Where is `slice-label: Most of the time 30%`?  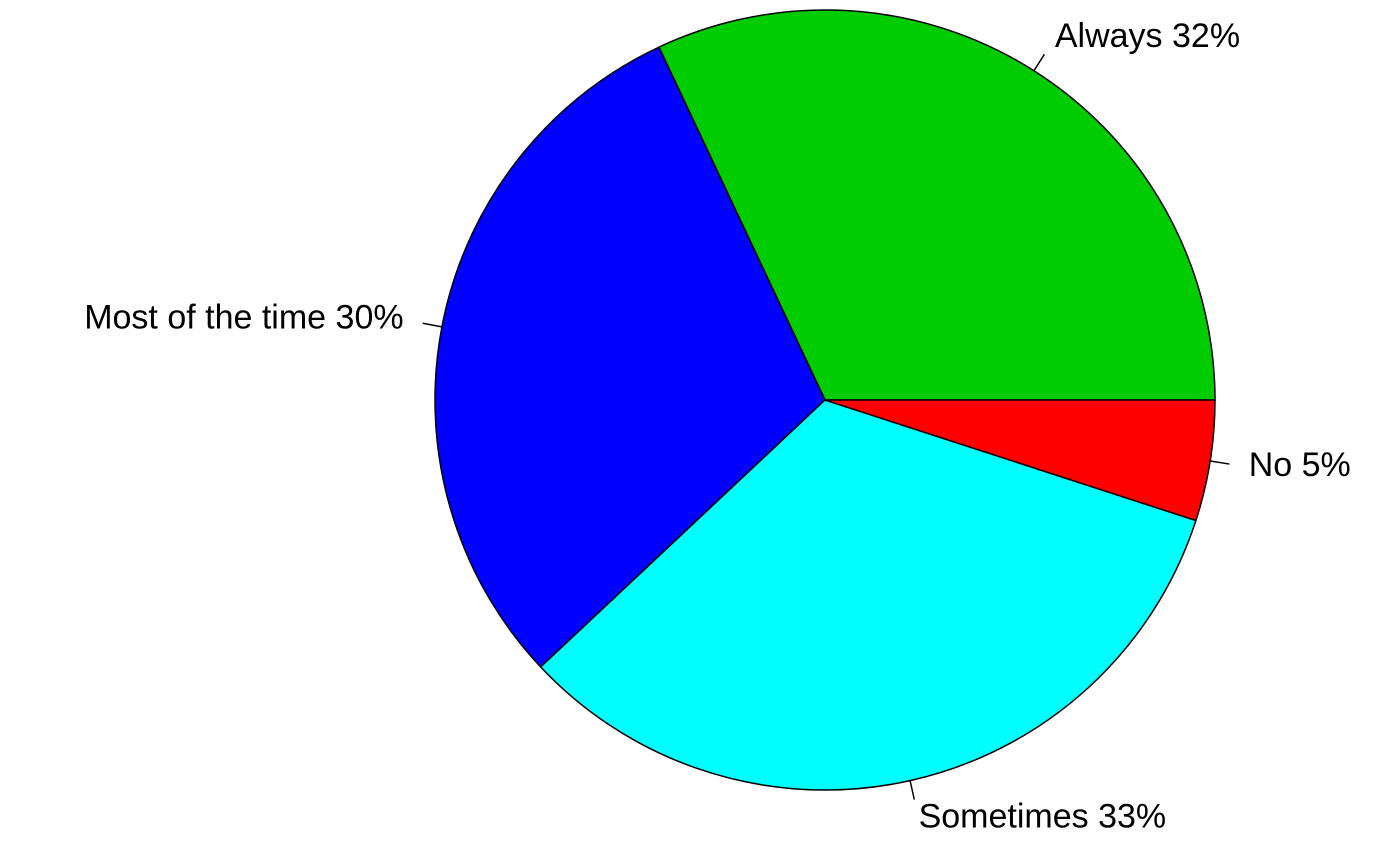
slice-label: Most of the time 30% is located at coordinates (243, 318).